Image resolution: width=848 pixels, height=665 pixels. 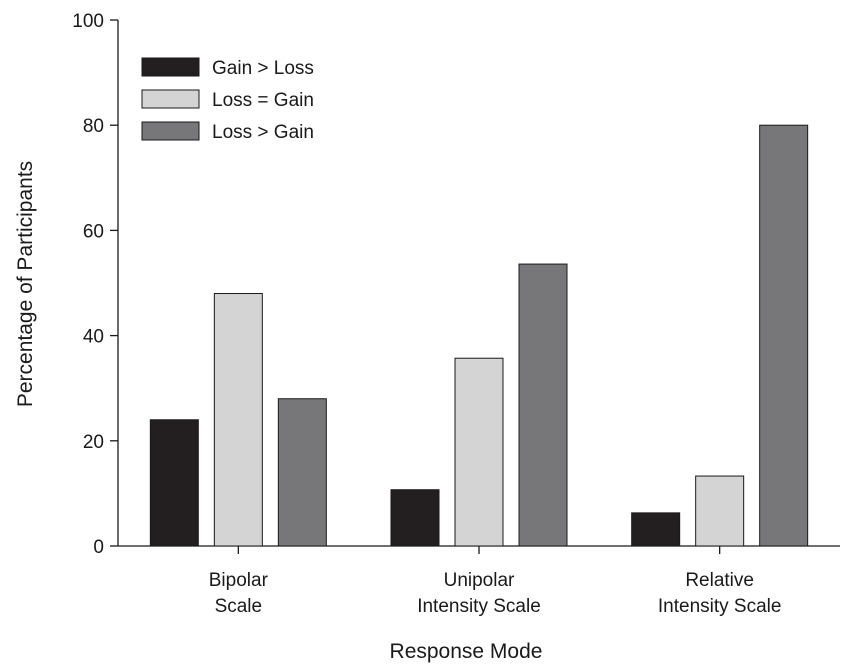 I want to click on y-axis: 0 20 40 60 80 100, so click(x=95, y=284).